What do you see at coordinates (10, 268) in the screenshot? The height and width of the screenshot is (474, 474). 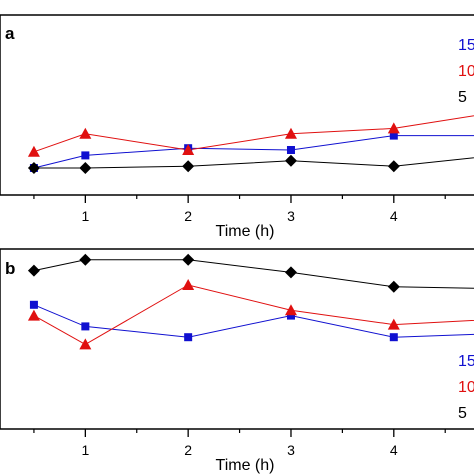 I see `panel-label: b` at bounding box center [10, 268].